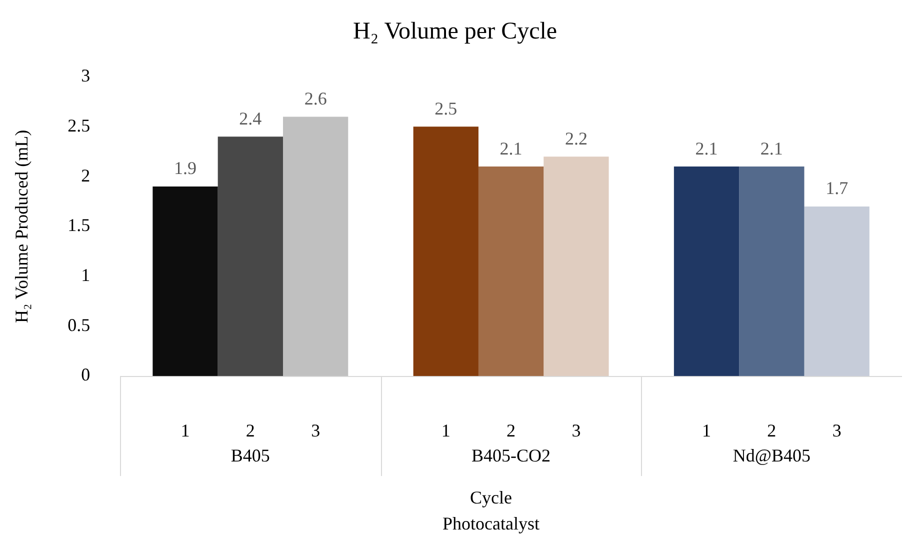 The height and width of the screenshot is (544, 910). I want to click on y-tick-label: 1, so click(85, 275).